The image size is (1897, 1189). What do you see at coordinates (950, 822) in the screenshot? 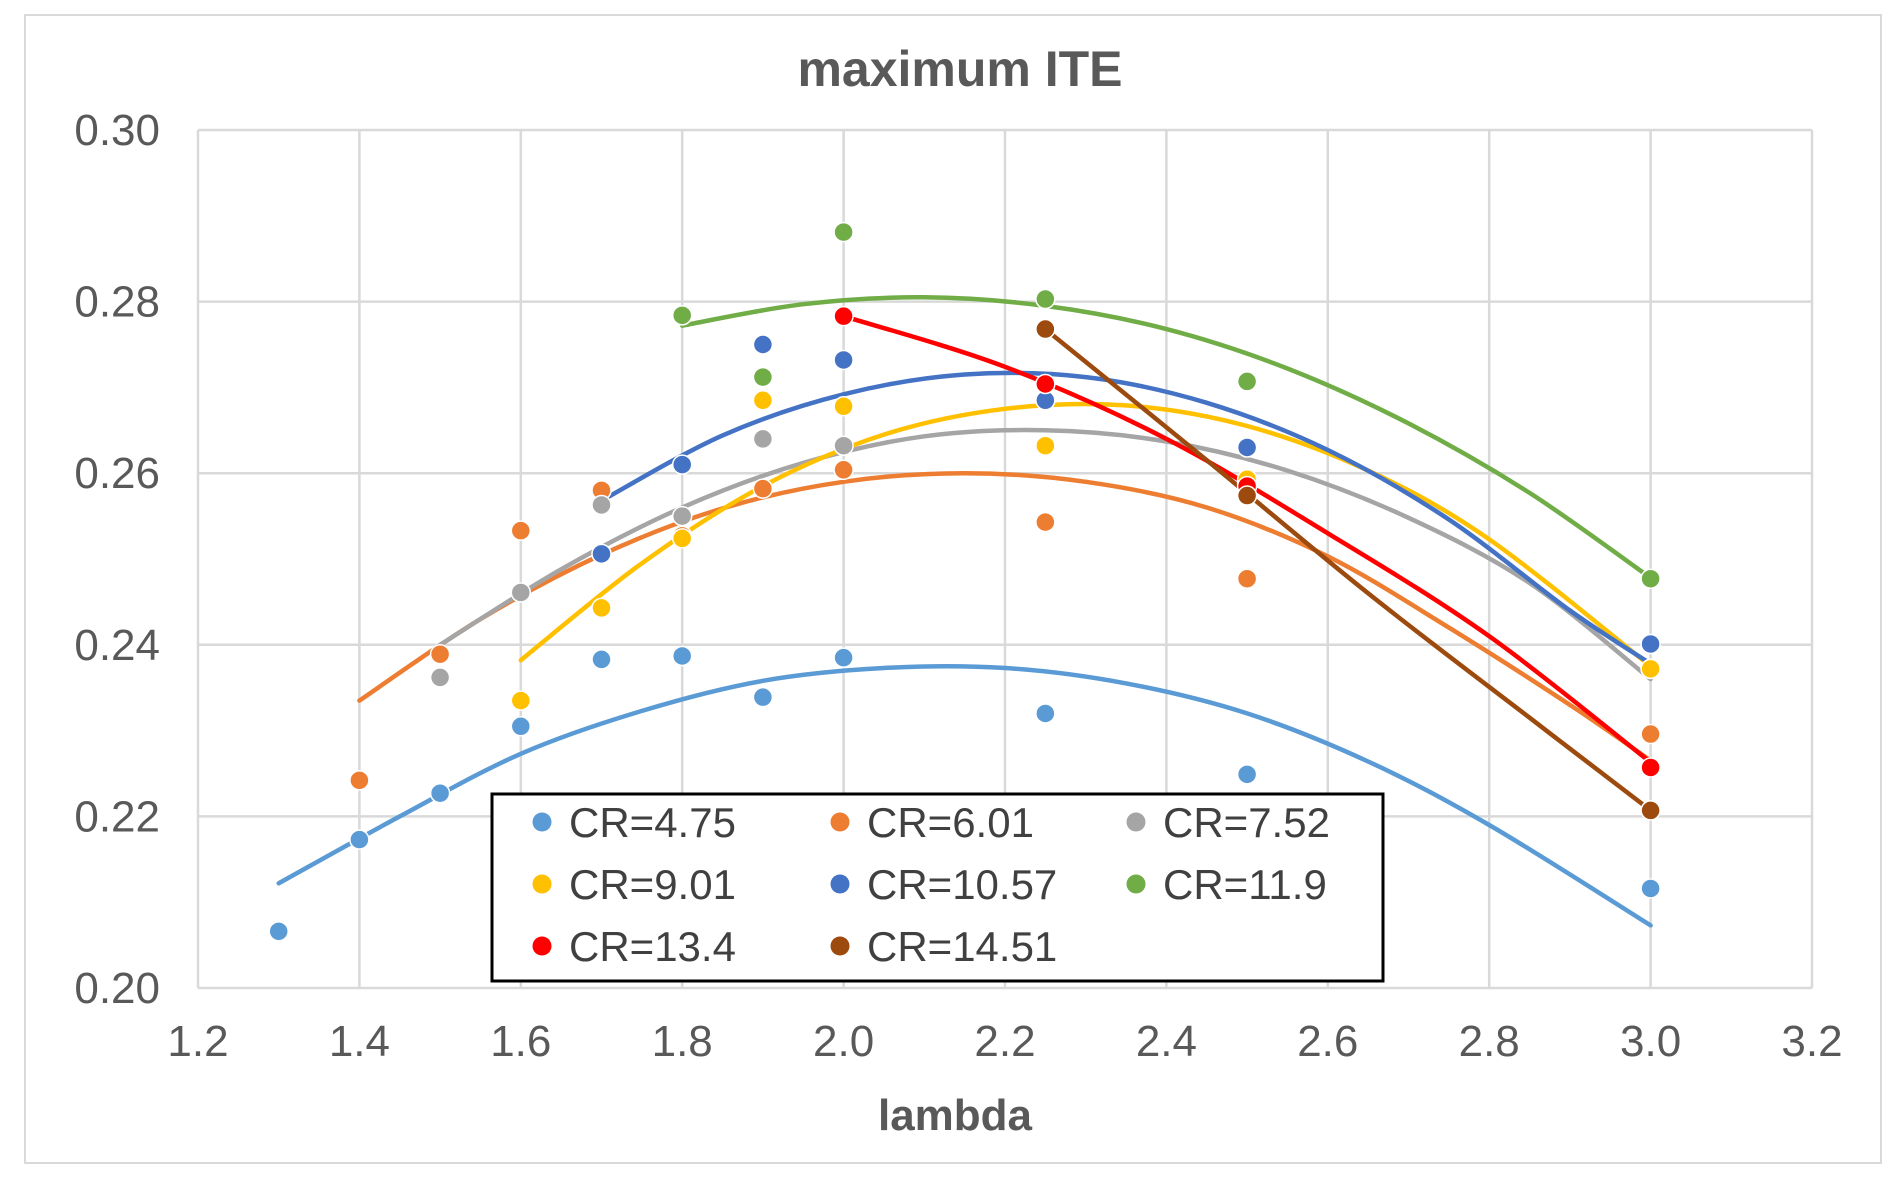
I see `legend-label: CR=6.01` at bounding box center [950, 822].